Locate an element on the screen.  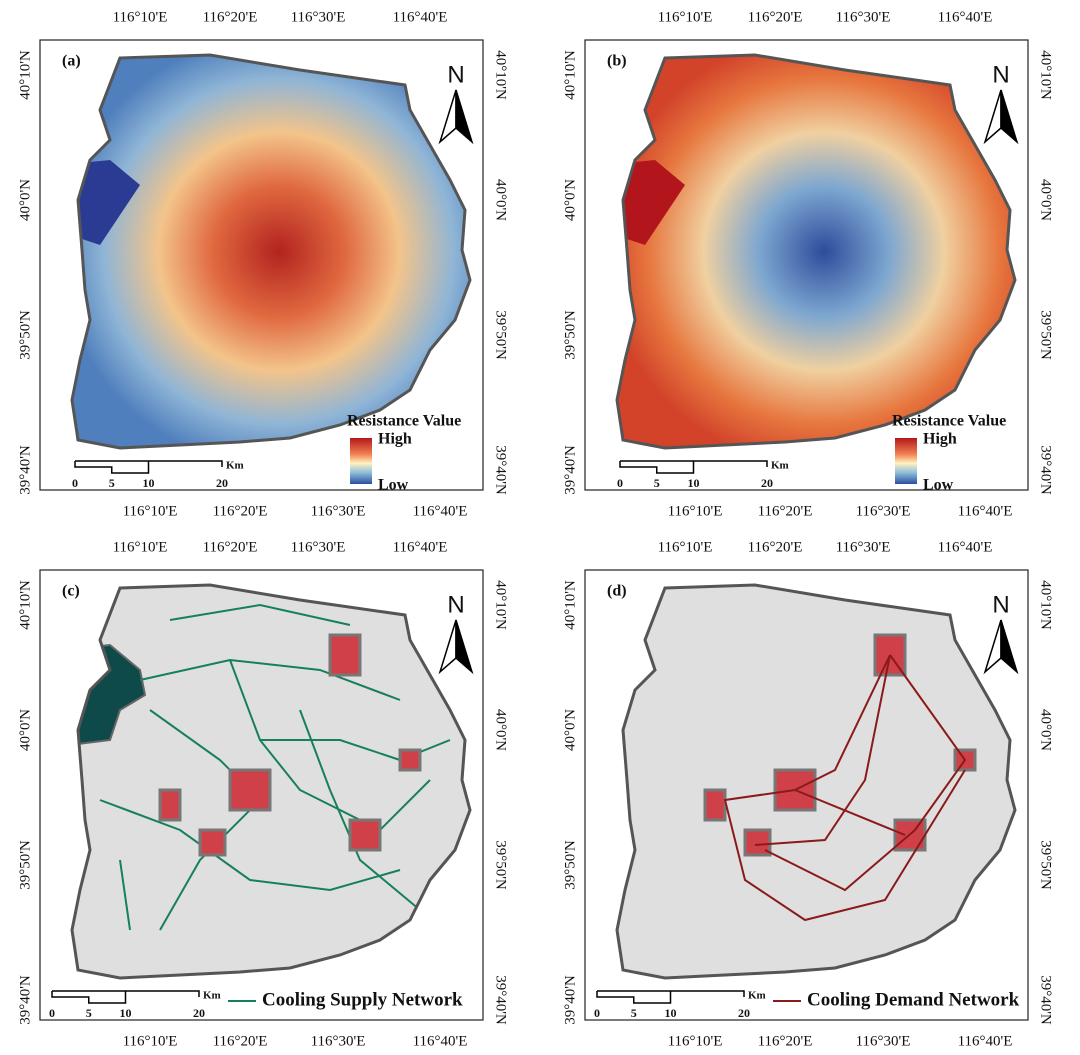
panel-label: (d) is located at coordinates (617, 591).